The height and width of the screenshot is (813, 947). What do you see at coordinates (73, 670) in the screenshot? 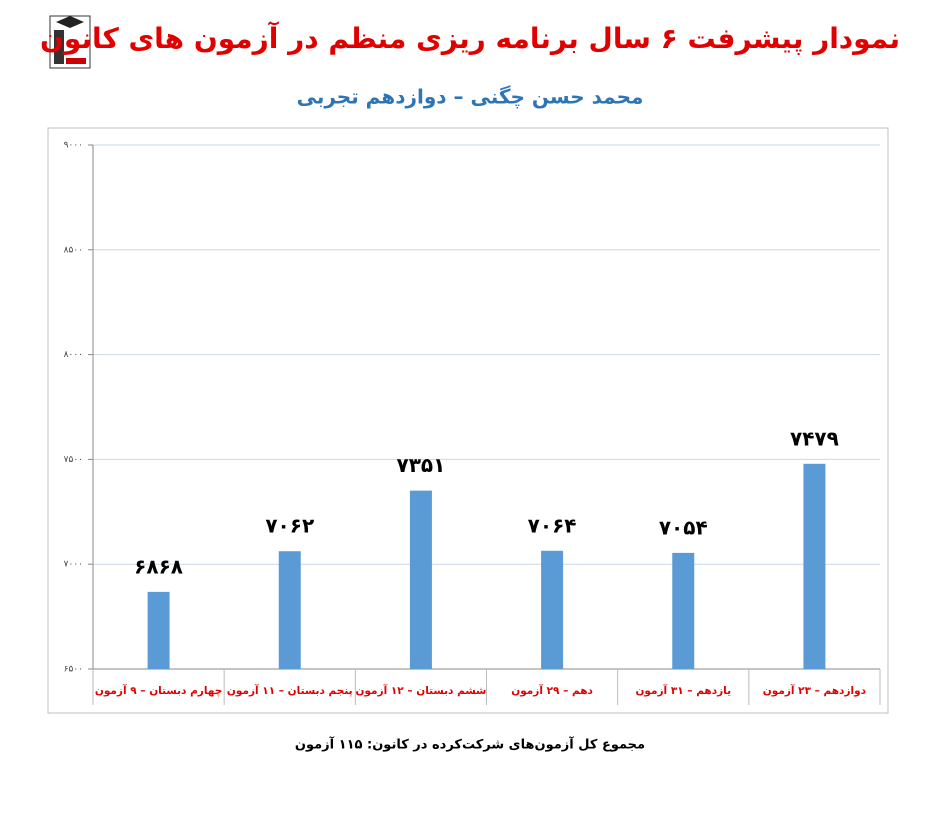
I see `y-tick-label: ۶۵۰۰` at bounding box center [73, 670].